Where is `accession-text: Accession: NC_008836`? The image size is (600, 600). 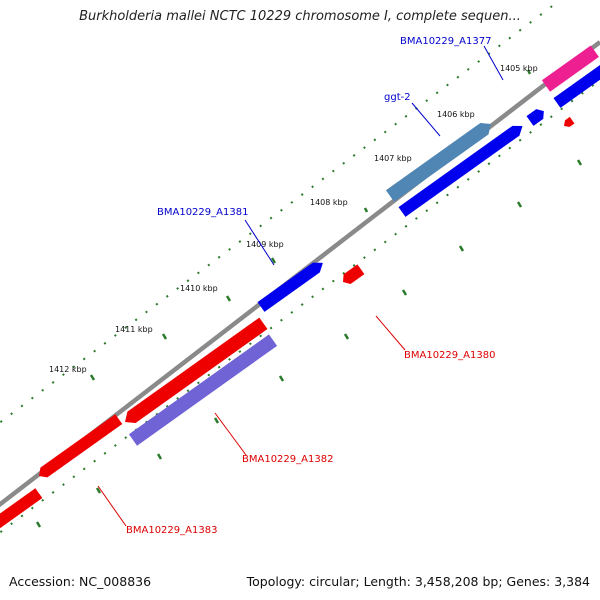 accession-text: Accession: NC_008836 is located at coordinates (80, 581).